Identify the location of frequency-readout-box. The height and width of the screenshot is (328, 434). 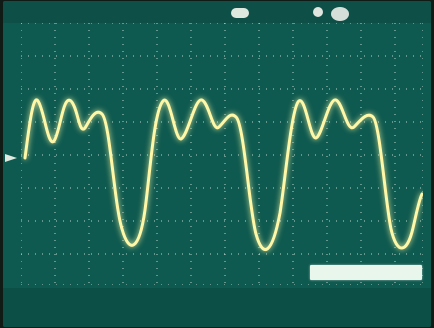
(366, 272).